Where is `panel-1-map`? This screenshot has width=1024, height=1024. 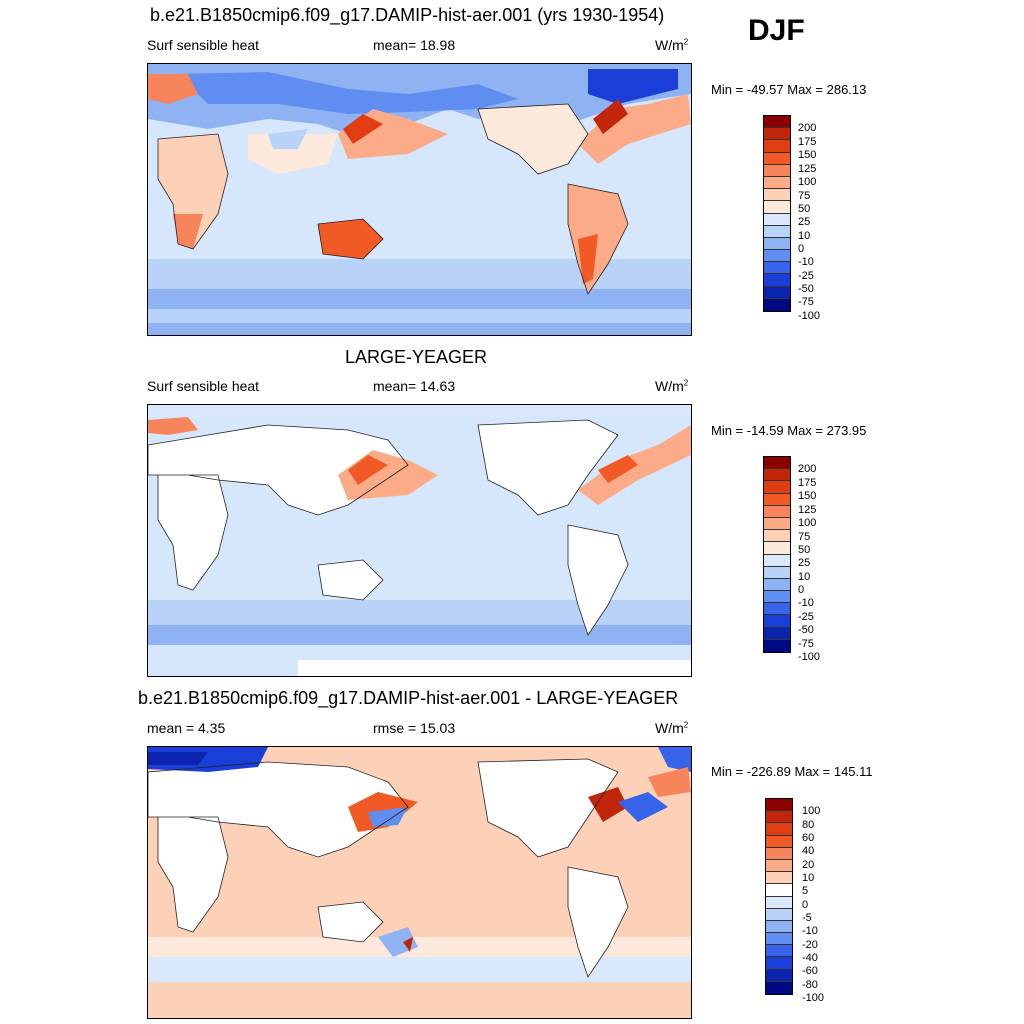
panel-1-map is located at coordinates (419, 199).